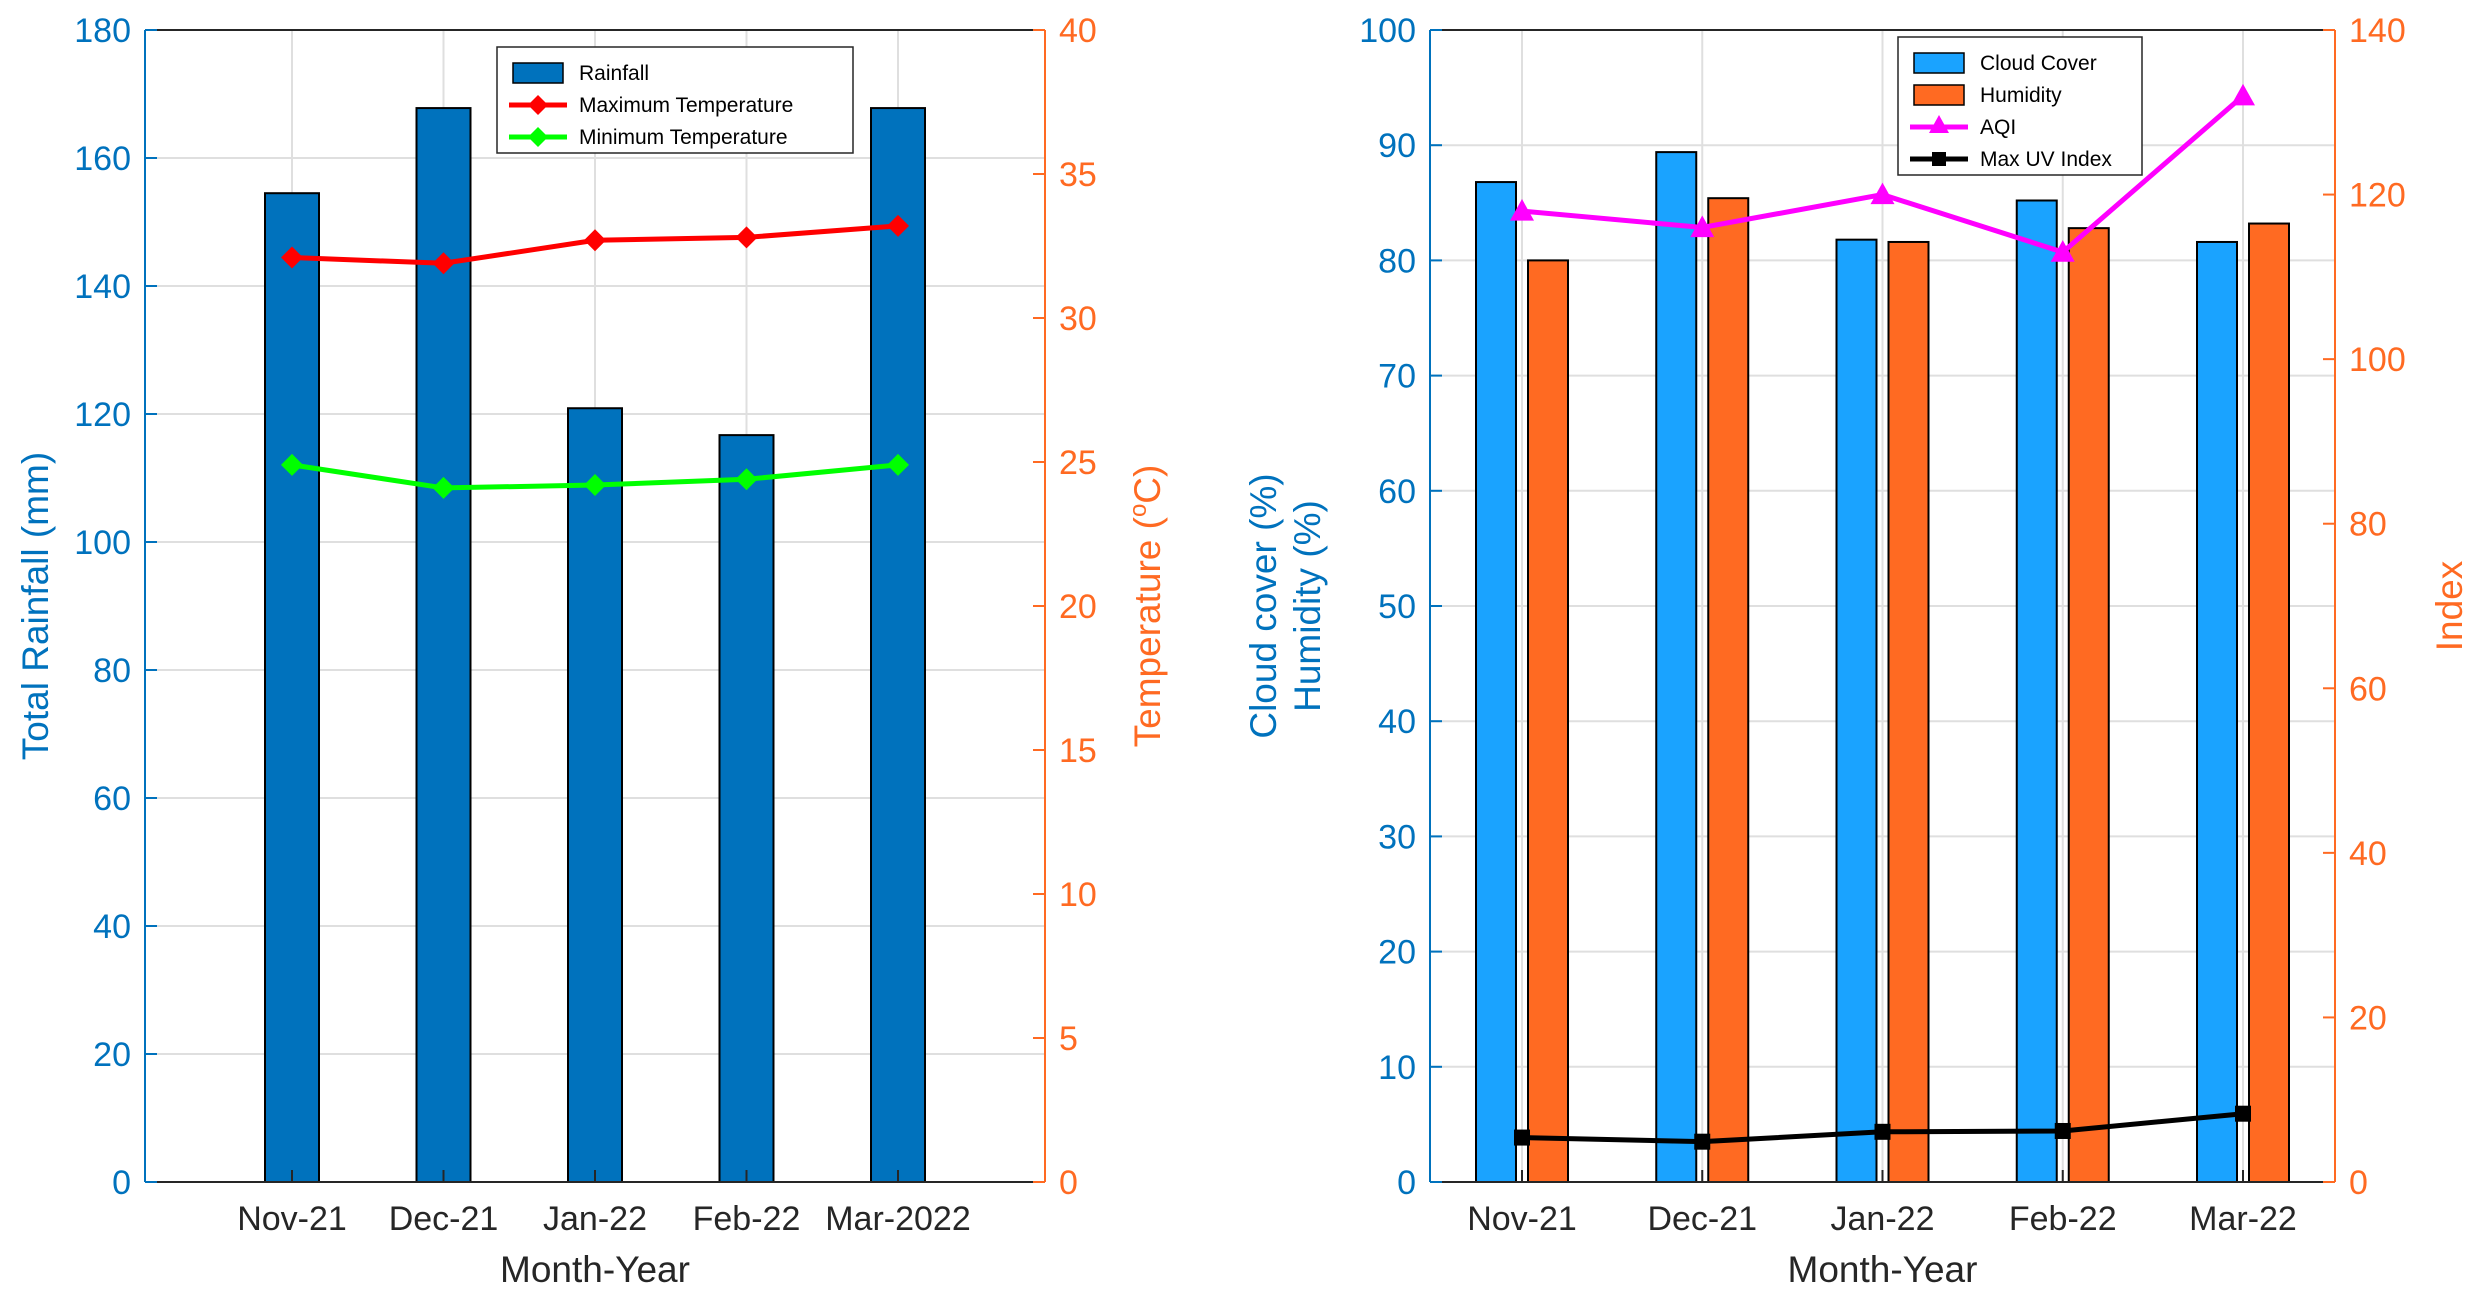 This screenshot has width=2481, height=1301. I want to click on y-axis-label-left: Total Rainfall (mm), so click(35, 606).